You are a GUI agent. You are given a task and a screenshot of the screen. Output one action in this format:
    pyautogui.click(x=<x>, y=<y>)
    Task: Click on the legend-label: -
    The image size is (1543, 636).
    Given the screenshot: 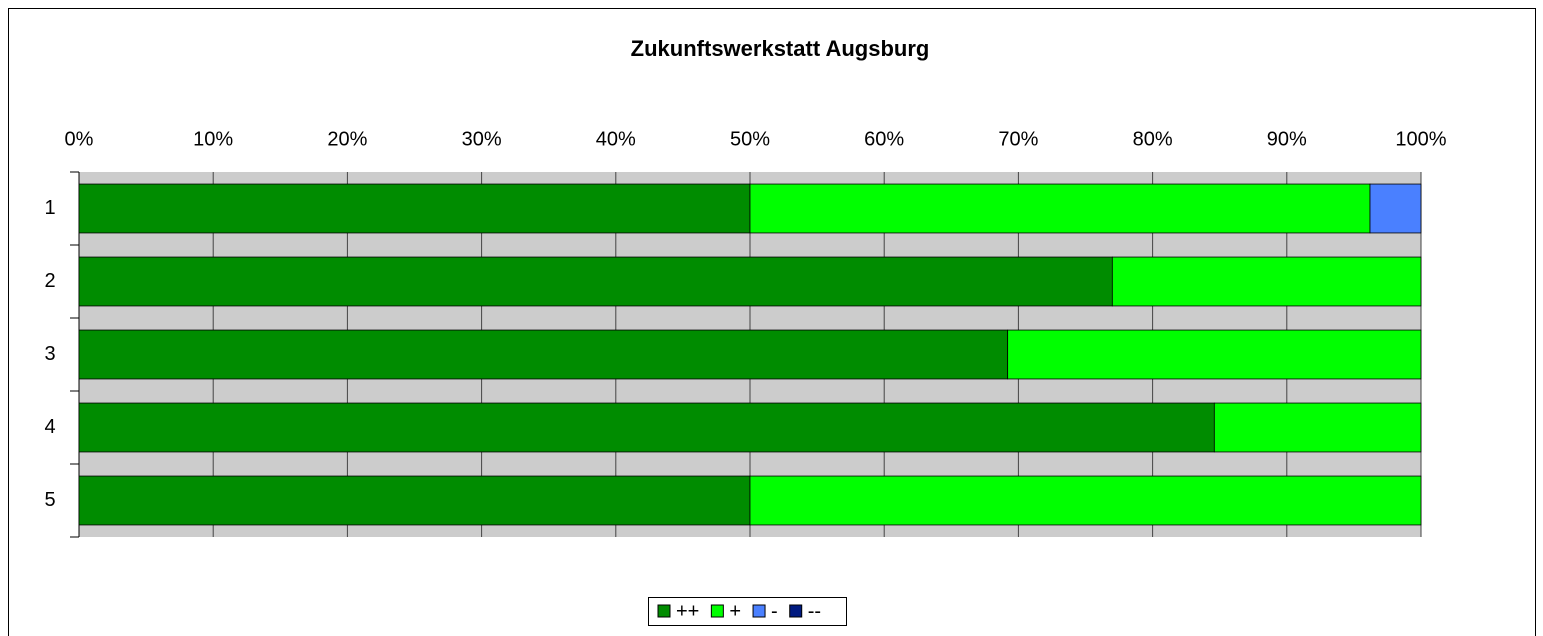 What is the action you would take?
    pyautogui.click(x=774, y=611)
    